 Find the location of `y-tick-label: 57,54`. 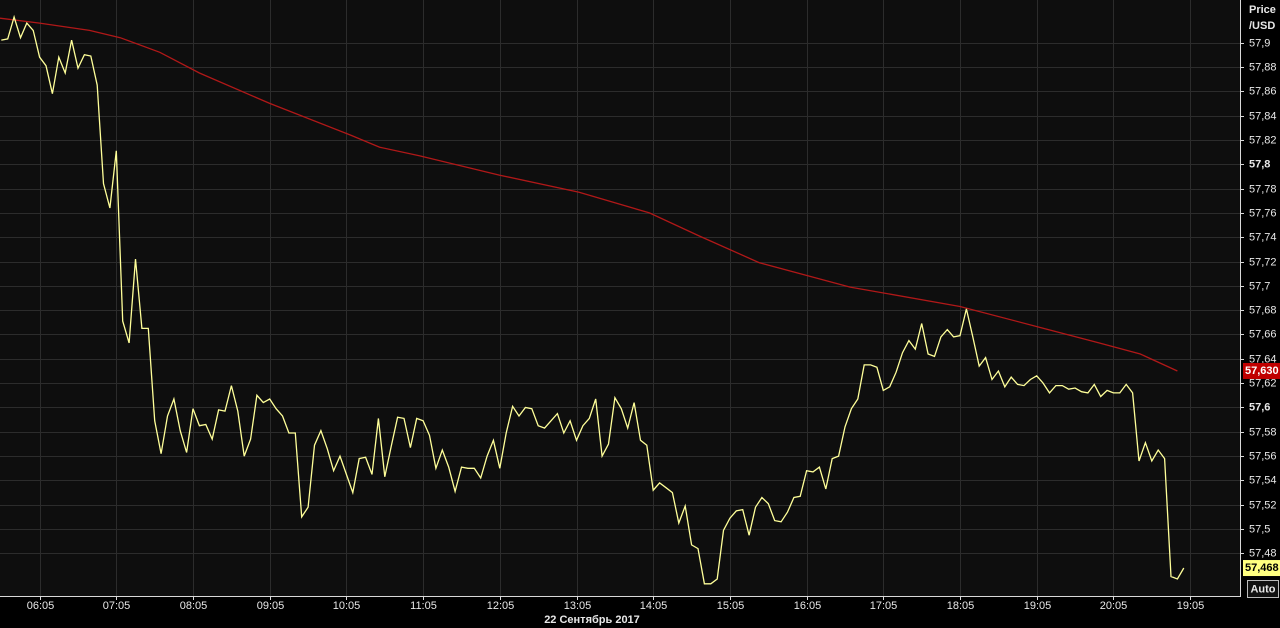

y-tick-label: 57,54 is located at coordinates (1263, 480).